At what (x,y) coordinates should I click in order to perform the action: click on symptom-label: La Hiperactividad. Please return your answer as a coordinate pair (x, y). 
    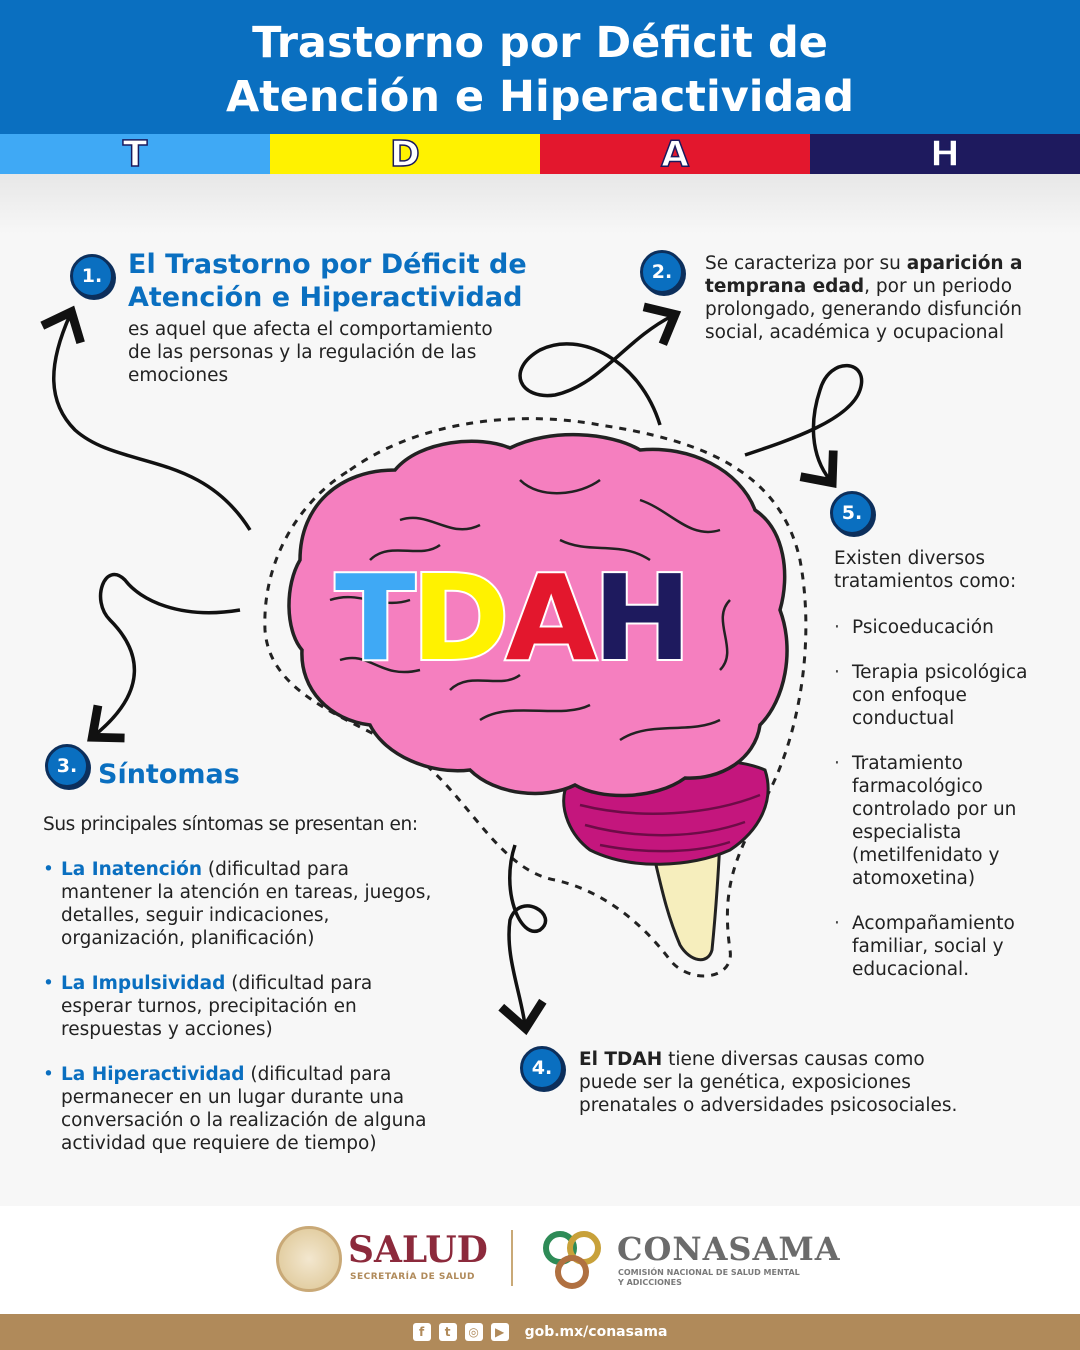
    Looking at the image, I should click on (153, 1074).